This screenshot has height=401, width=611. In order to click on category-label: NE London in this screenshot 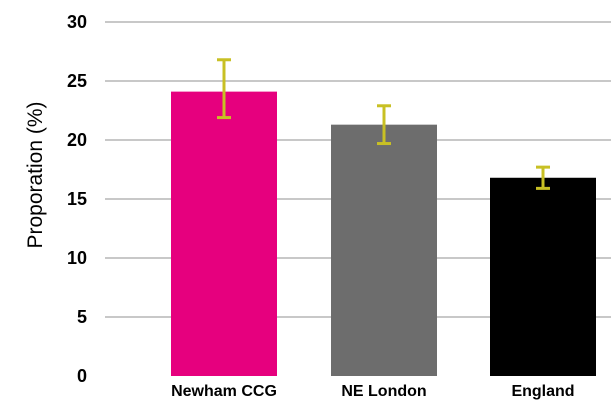, I will do `click(383, 391)`.